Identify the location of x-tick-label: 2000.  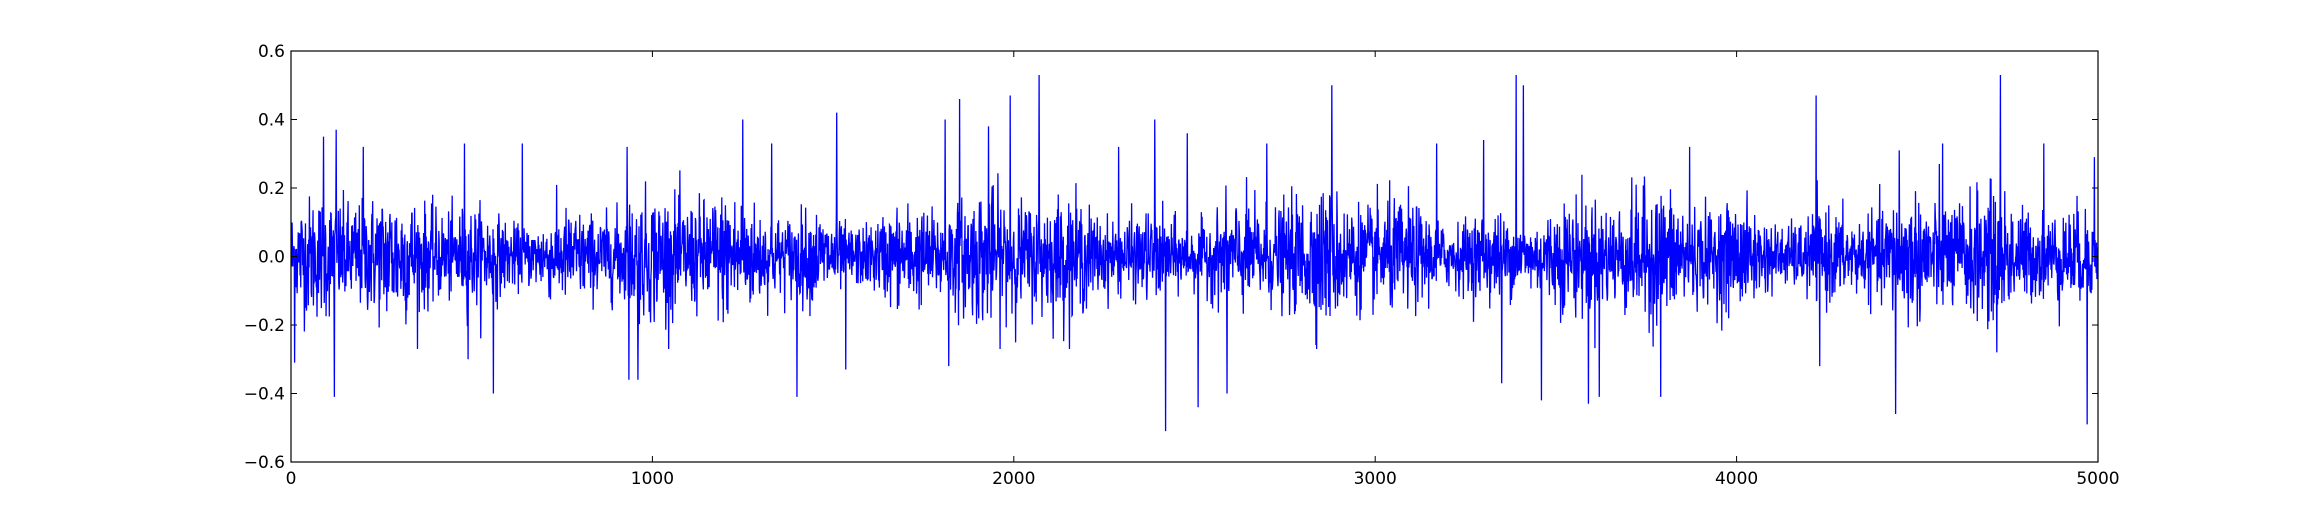
(1013, 479).